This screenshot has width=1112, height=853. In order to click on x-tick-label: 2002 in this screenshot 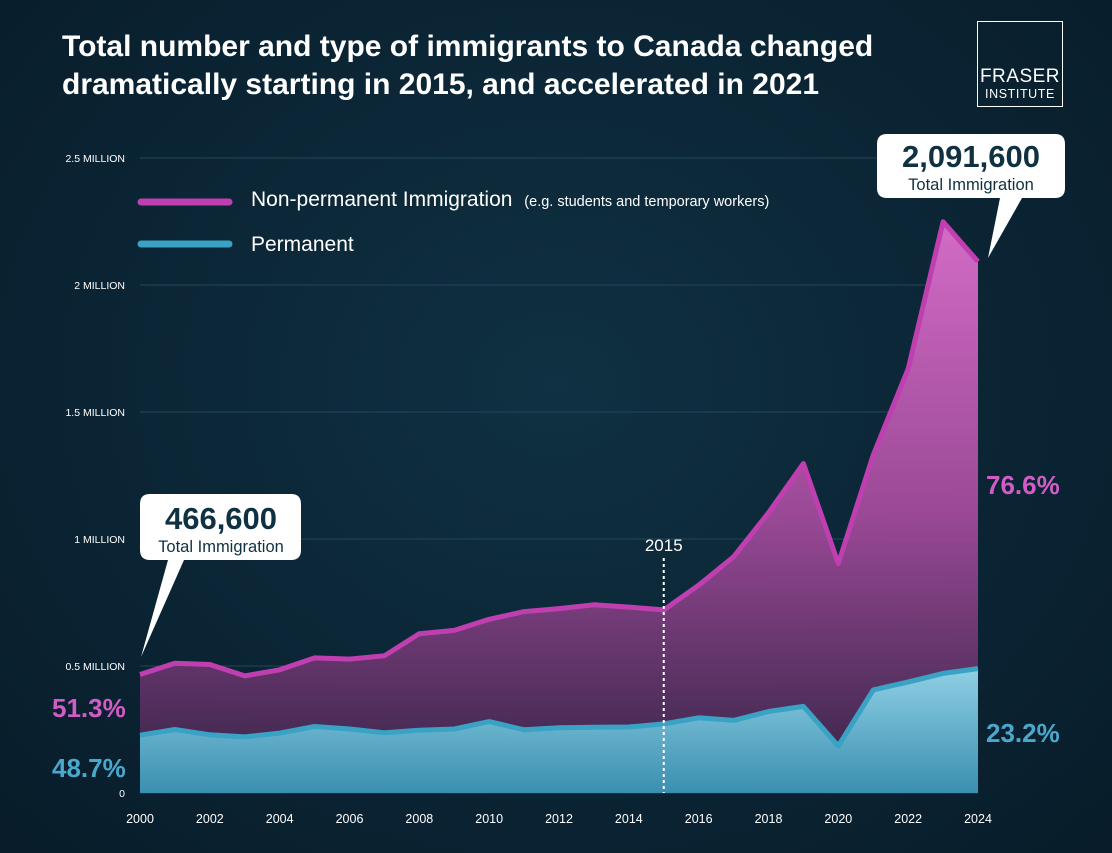, I will do `click(210, 819)`.